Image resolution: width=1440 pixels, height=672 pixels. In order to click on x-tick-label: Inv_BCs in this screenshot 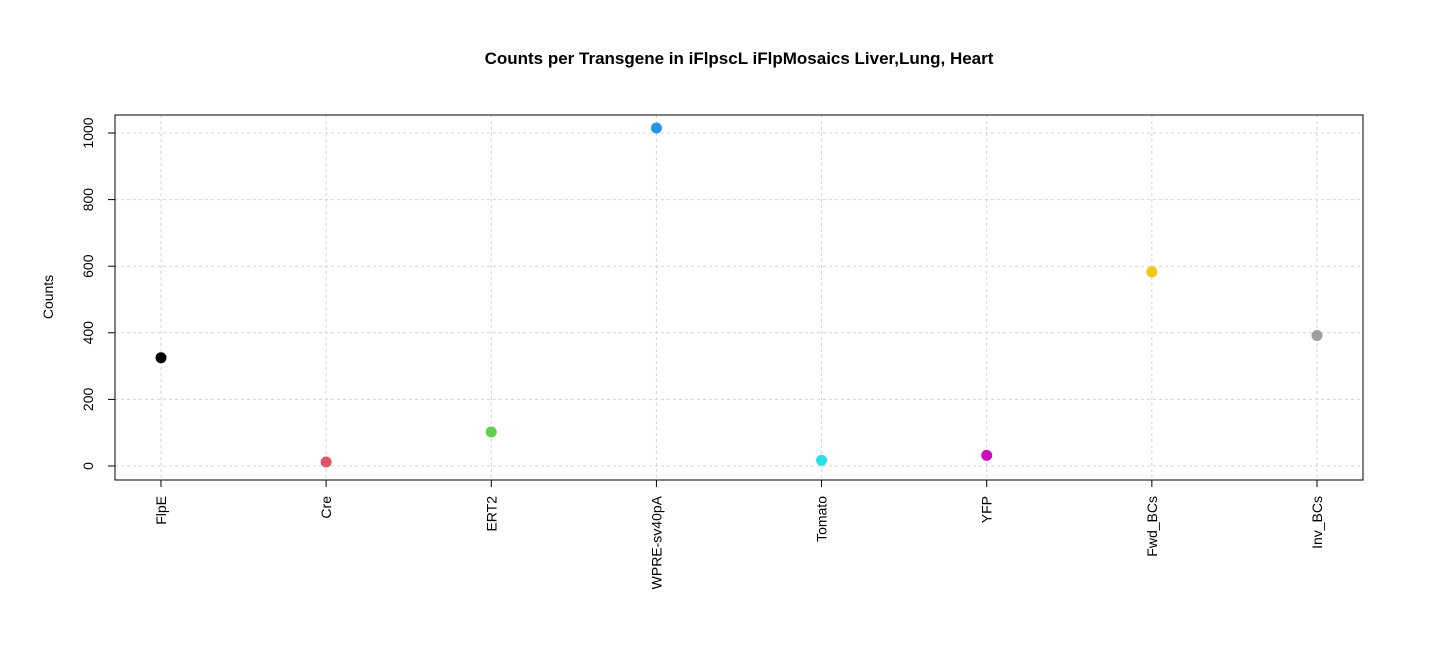, I will do `click(1317, 522)`.